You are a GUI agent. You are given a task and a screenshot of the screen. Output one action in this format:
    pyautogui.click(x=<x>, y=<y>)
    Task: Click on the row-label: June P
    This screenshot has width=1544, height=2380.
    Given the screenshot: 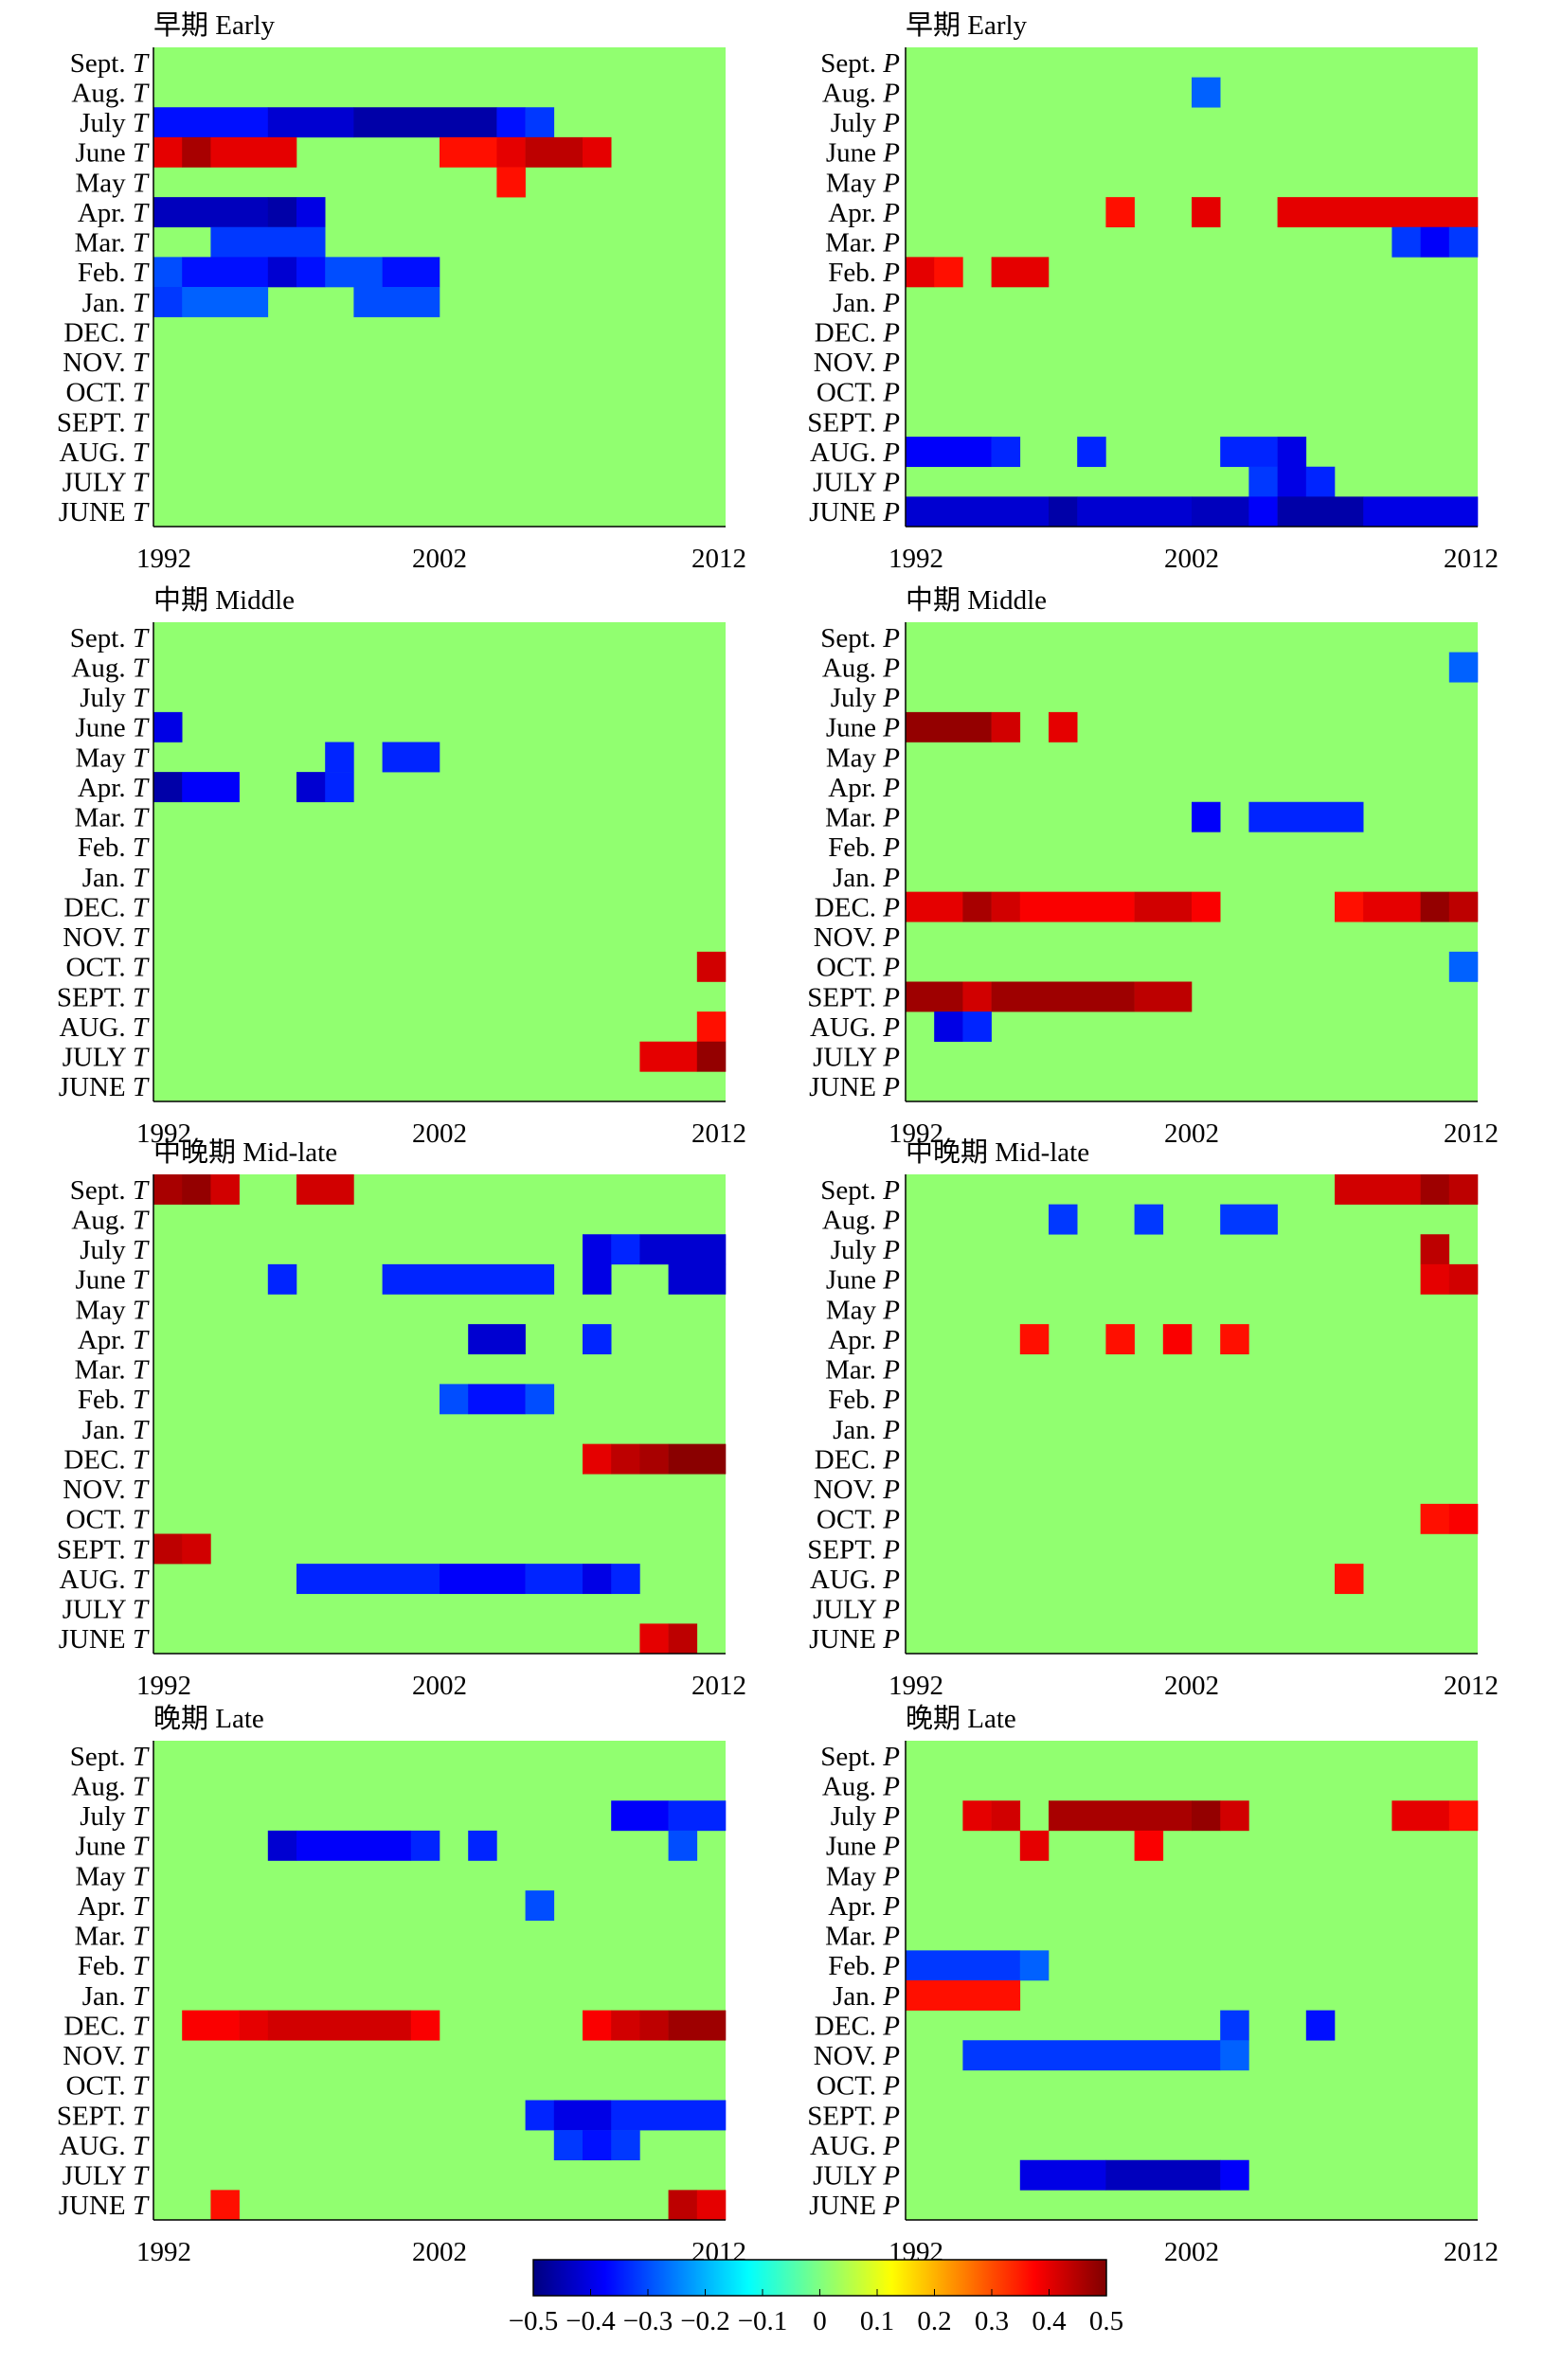 What is the action you would take?
    pyautogui.click(x=863, y=728)
    